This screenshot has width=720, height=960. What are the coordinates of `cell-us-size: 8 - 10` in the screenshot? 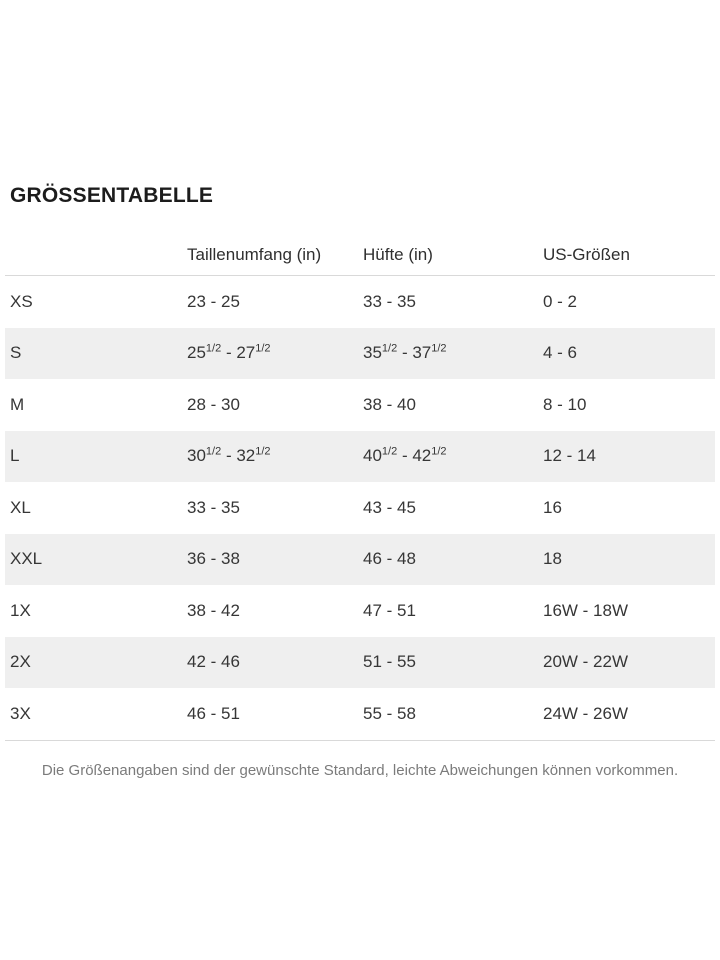 It's located at (565, 404).